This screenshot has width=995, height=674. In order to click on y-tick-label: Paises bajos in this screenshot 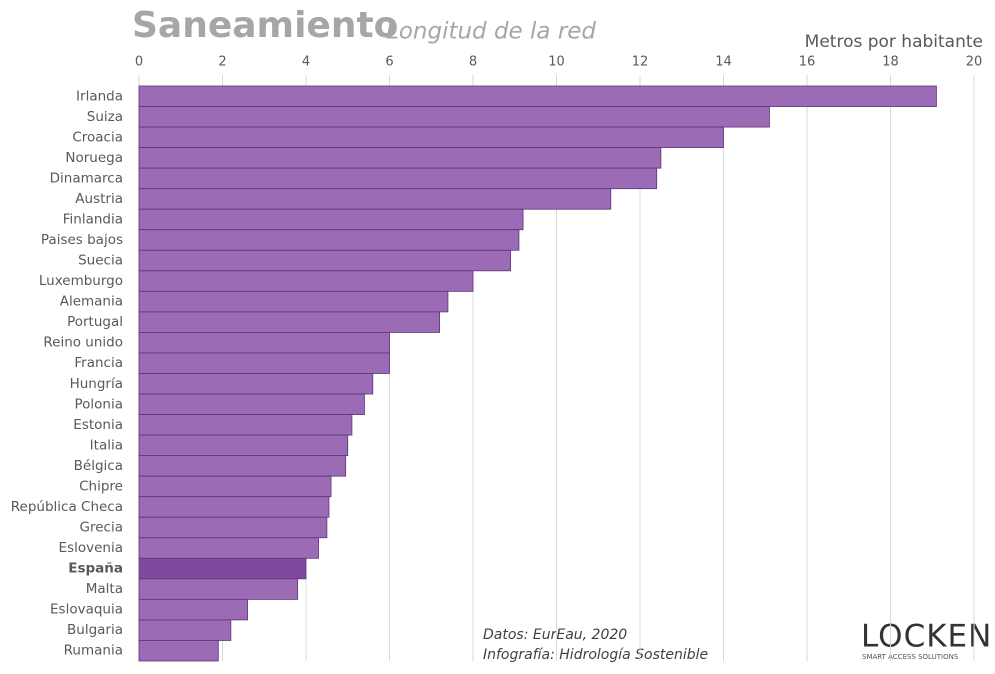, I will do `click(82, 240)`.